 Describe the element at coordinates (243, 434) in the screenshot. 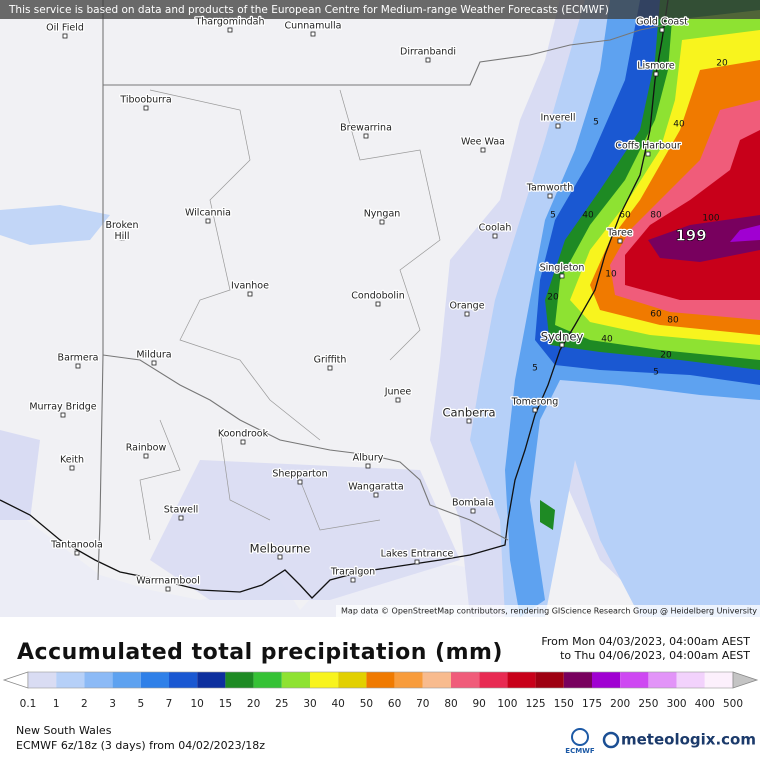

I see `place-label: Koondrook` at that location.